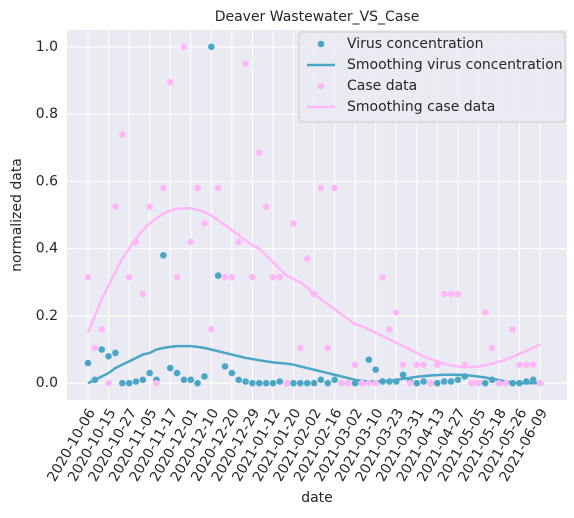 The image size is (574, 518). Describe the element at coordinates (314, 364) in the screenshot. I see `smooth-line` at that location.